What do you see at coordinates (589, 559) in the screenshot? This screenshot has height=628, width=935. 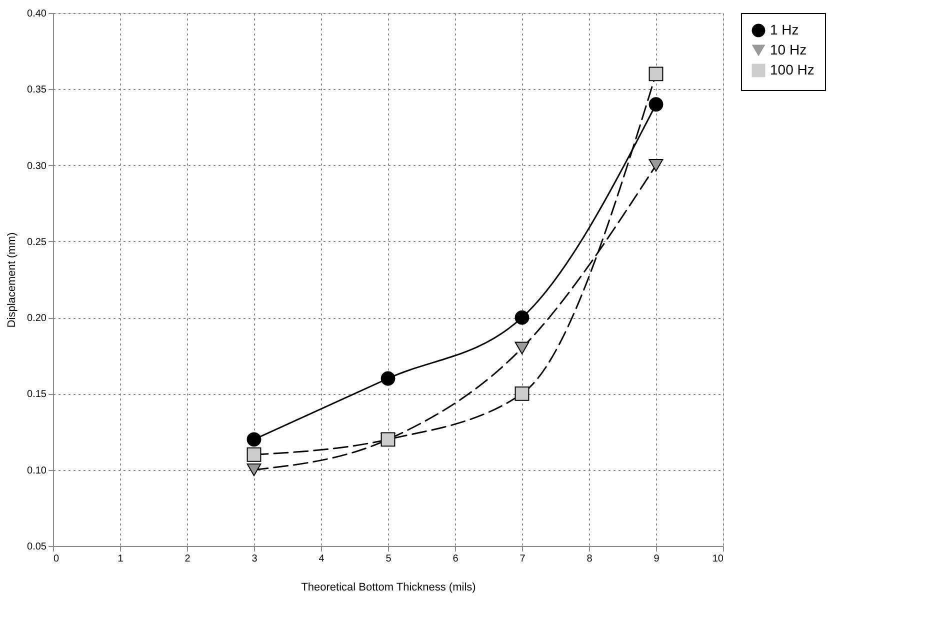 I see `x-tick-label: 8` at bounding box center [589, 559].